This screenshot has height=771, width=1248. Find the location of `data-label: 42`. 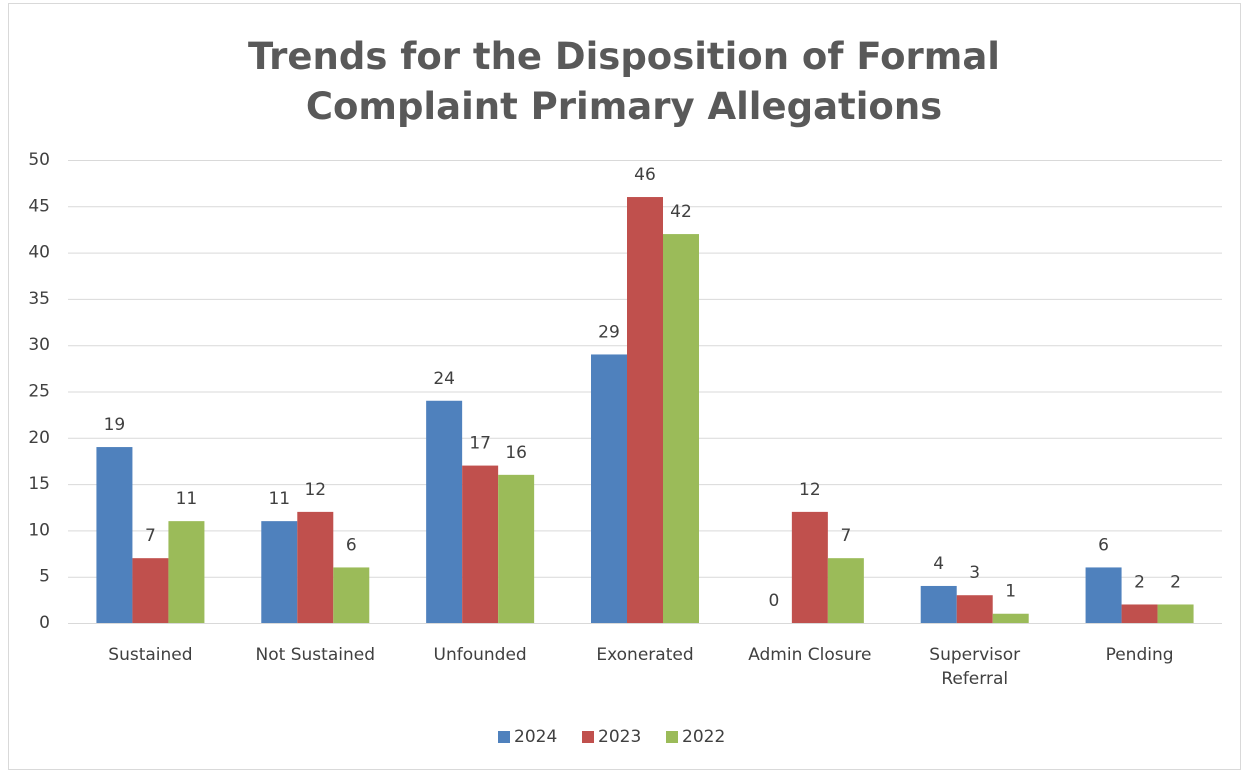

data-label: 42 is located at coordinates (681, 212).